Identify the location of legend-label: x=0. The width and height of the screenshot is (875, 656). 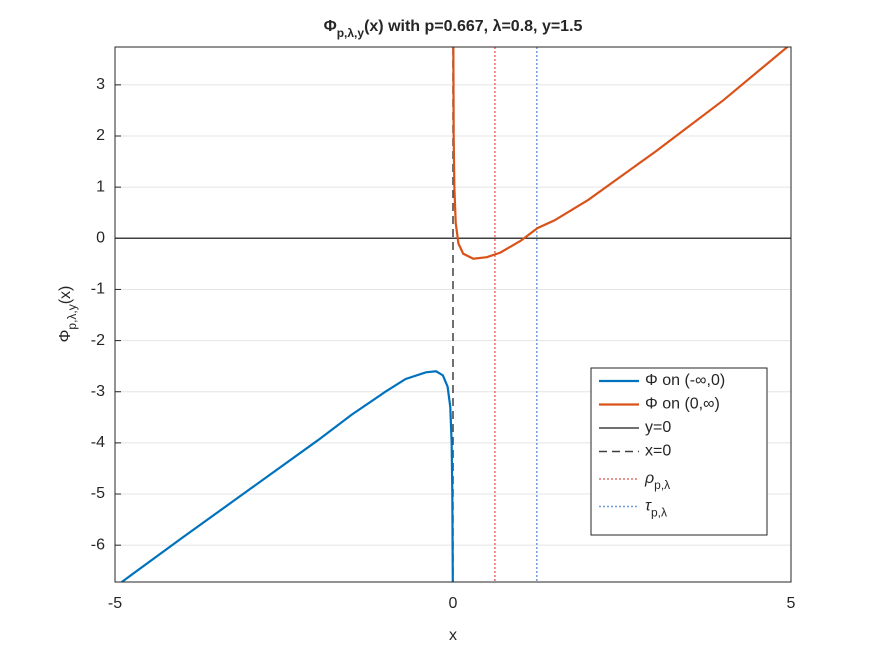
(658, 451).